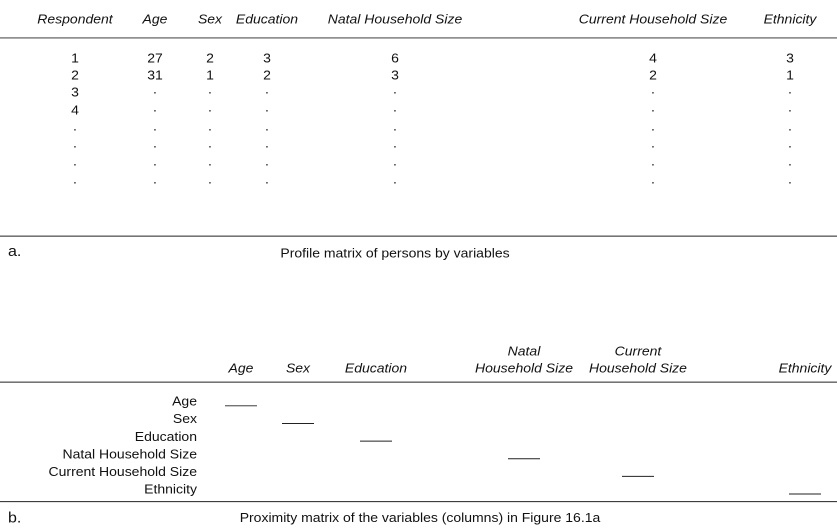 This screenshot has height=531, width=837. I want to click on caption: Profile matrix of persons by variables, so click(394, 253).